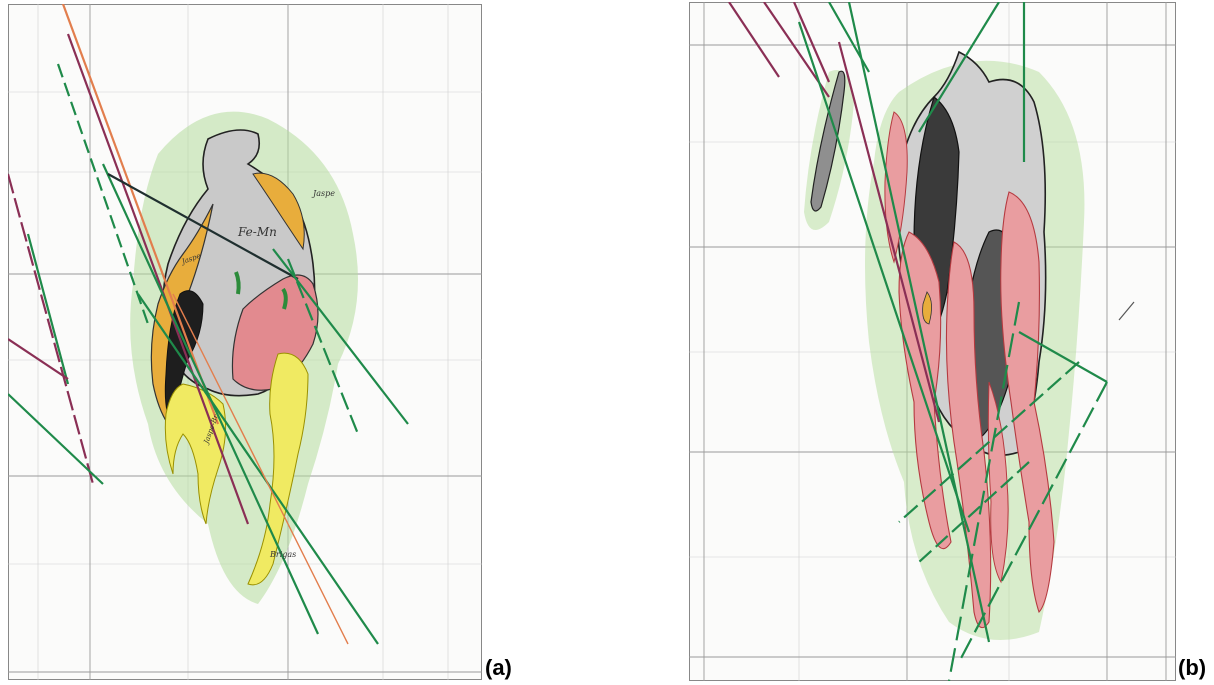  What do you see at coordinates (1192, 667) in the screenshot?
I see `caption-b: (b)` at bounding box center [1192, 667].